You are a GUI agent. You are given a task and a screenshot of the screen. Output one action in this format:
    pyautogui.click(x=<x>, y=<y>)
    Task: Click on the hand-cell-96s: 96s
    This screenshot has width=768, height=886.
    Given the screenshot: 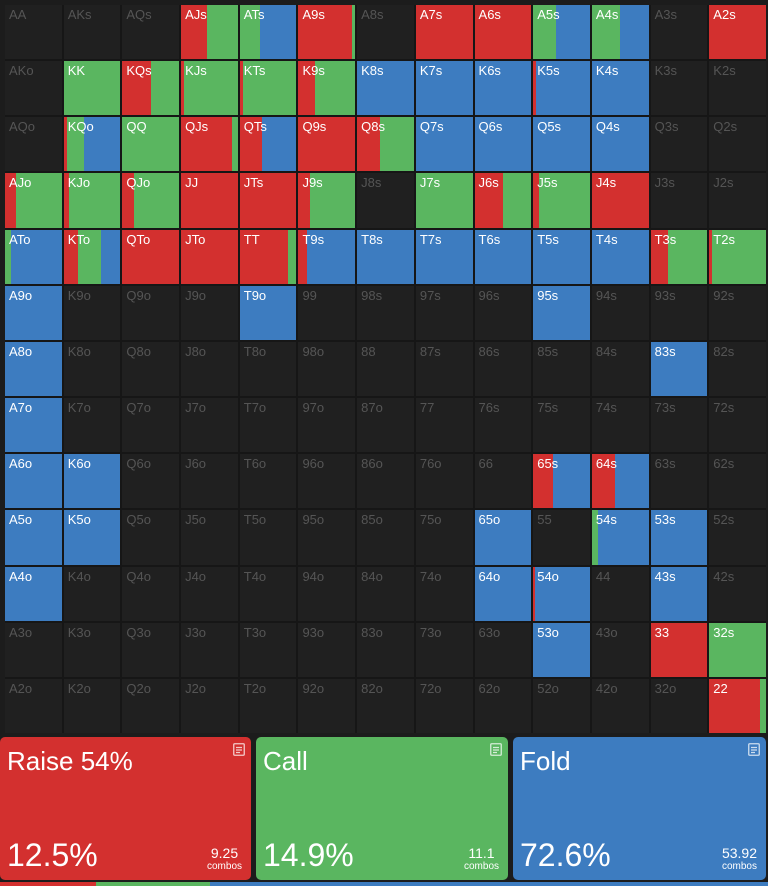 What is the action you would take?
    pyautogui.click(x=503, y=312)
    